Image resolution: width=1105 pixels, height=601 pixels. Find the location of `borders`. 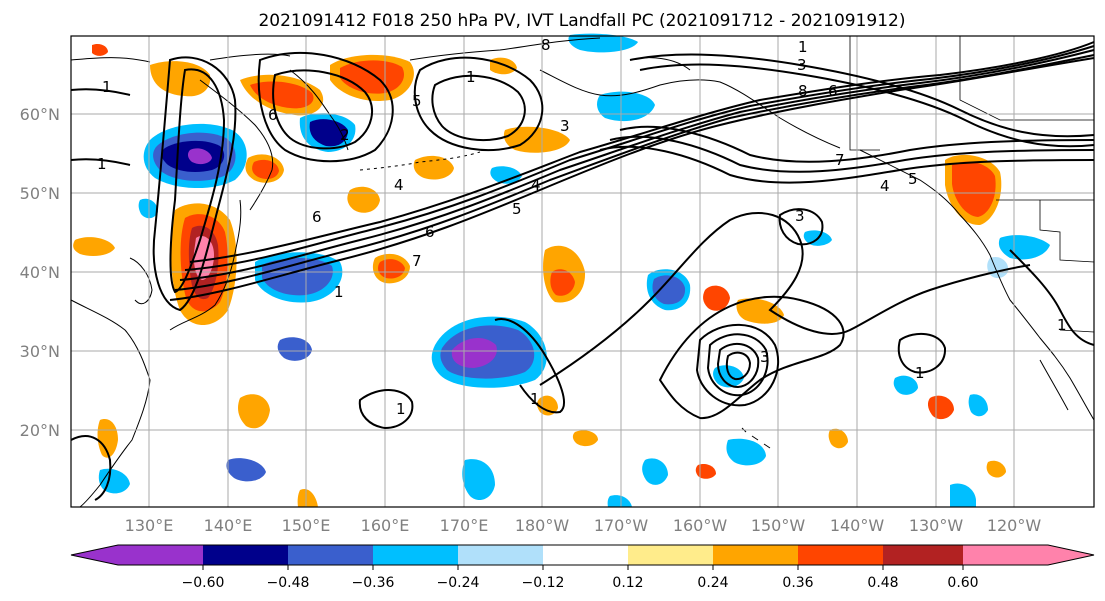

borders is located at coordinates (972, 184).